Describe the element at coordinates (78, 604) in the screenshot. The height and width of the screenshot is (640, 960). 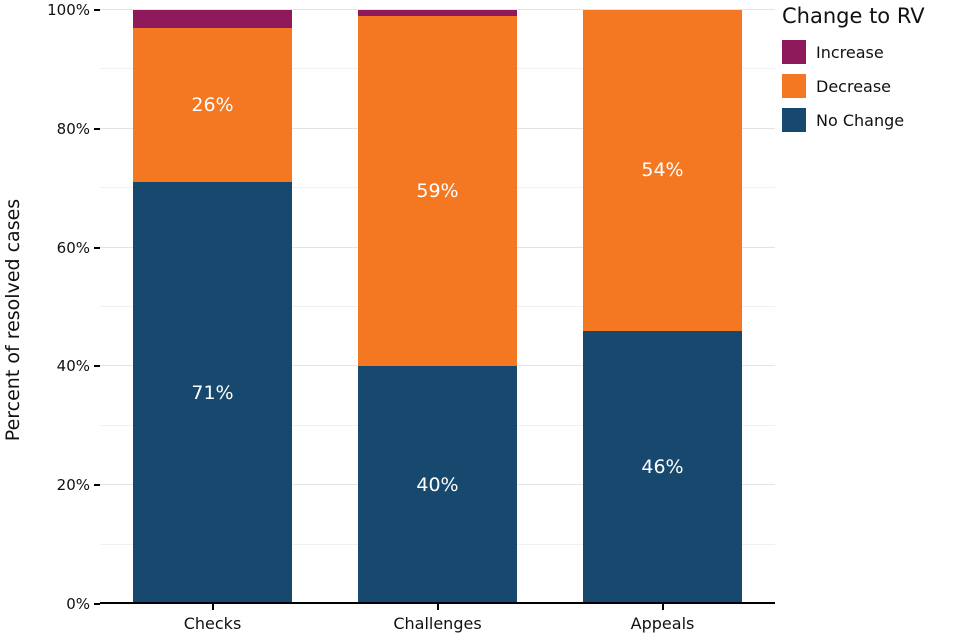
I see `y-tick-label: 0%` at that location.